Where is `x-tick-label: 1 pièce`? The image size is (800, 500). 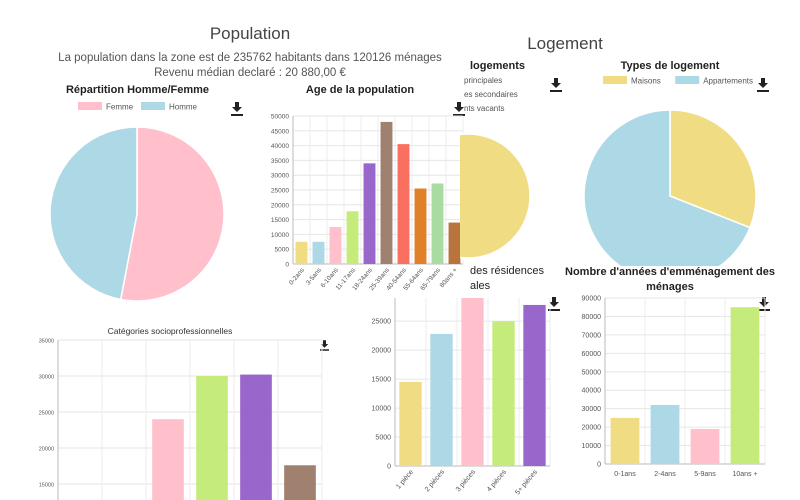 x-tick-label: 1 pièce is located at coordinates (405, 480).